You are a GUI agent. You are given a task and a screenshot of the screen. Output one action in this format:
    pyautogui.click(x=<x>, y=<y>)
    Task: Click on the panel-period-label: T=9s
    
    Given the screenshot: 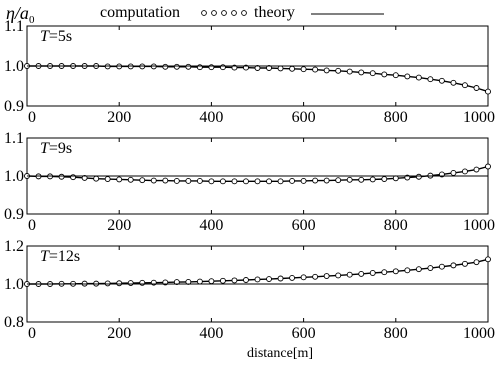 What is the action you would take?
    pyautogui.click(x=56, y=148)
    